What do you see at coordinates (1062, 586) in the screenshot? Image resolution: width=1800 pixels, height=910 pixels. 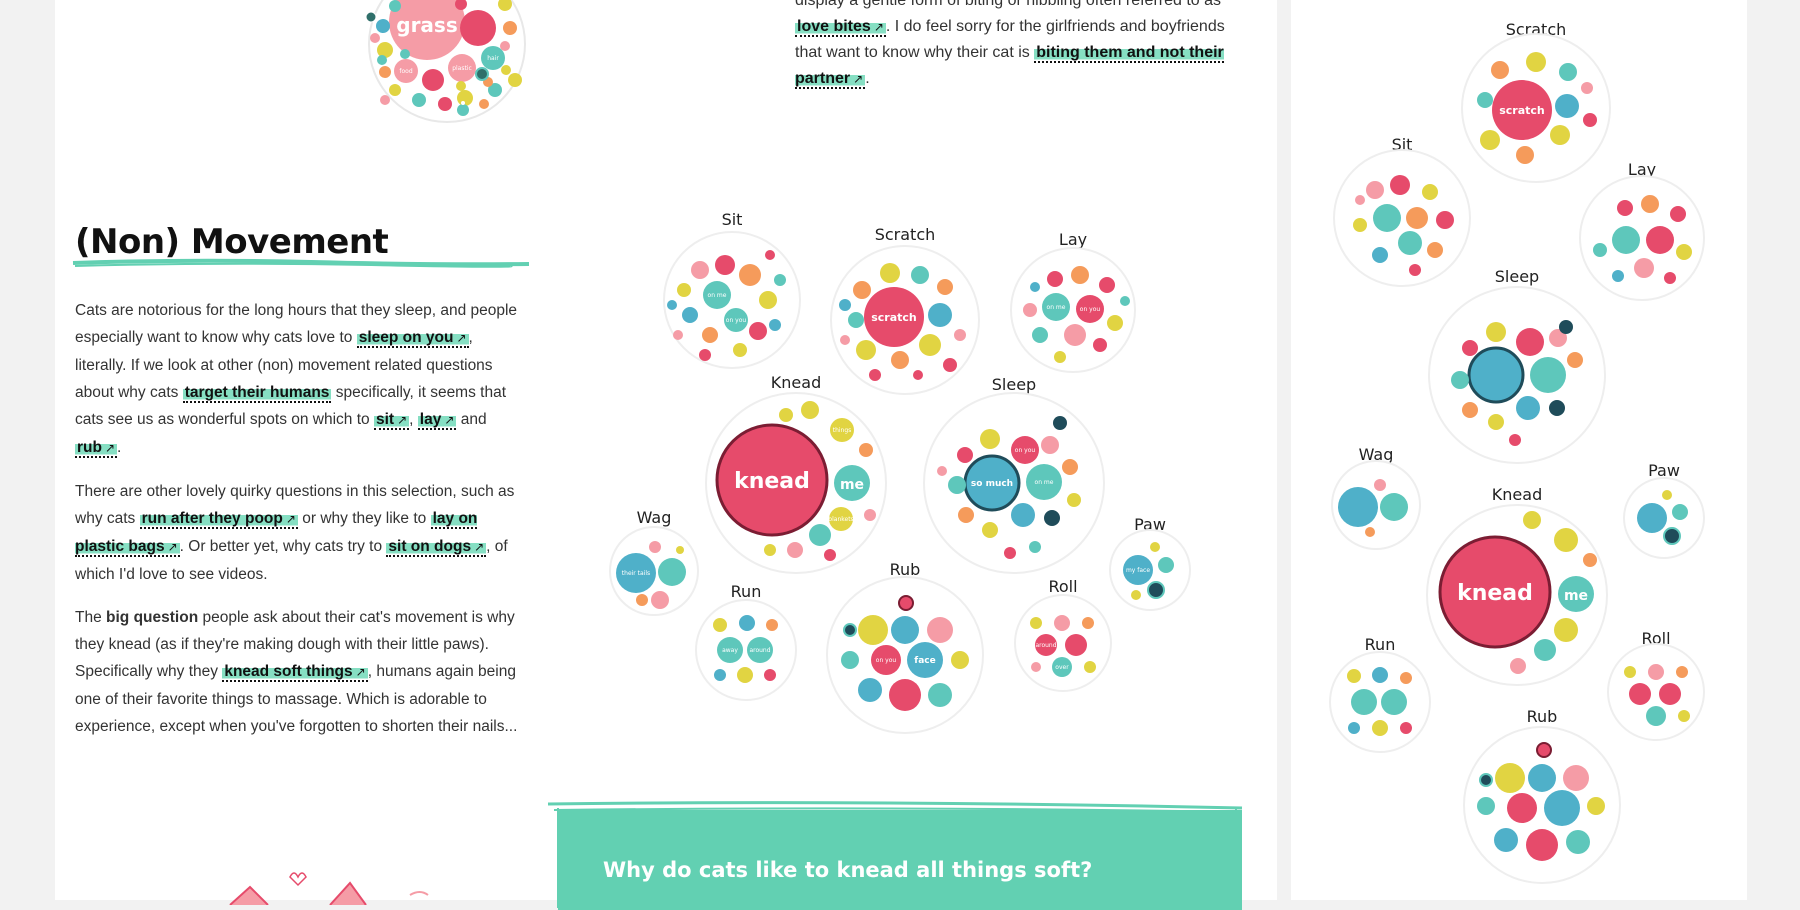 I see `roll-label: Roll` at bounding box center [1062, 586].